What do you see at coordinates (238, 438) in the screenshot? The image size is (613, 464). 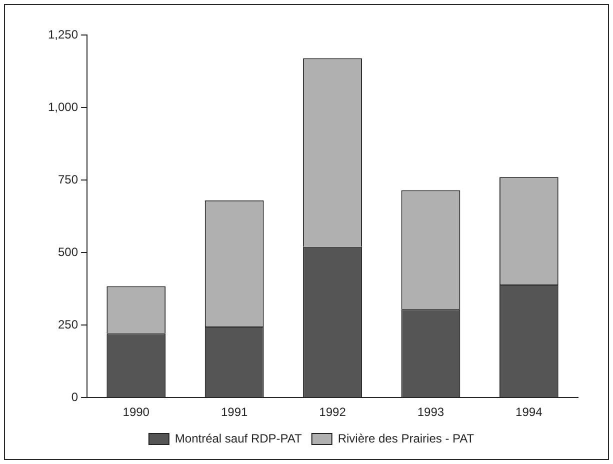 I see `legend-label: Montréal sauf RDP-PAT` at bounding box center [238, 438].